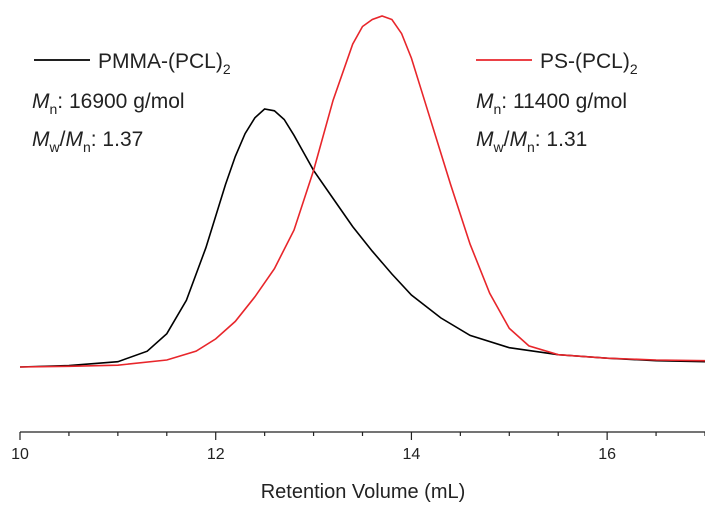 The height and width of the screenshot is (508, 705). What do you see at coordinates (358, 467) in the screenshot?
I see `x-axis: 10 12 14 16 Retention Volume (mL)` at bounding box center [358, 467].